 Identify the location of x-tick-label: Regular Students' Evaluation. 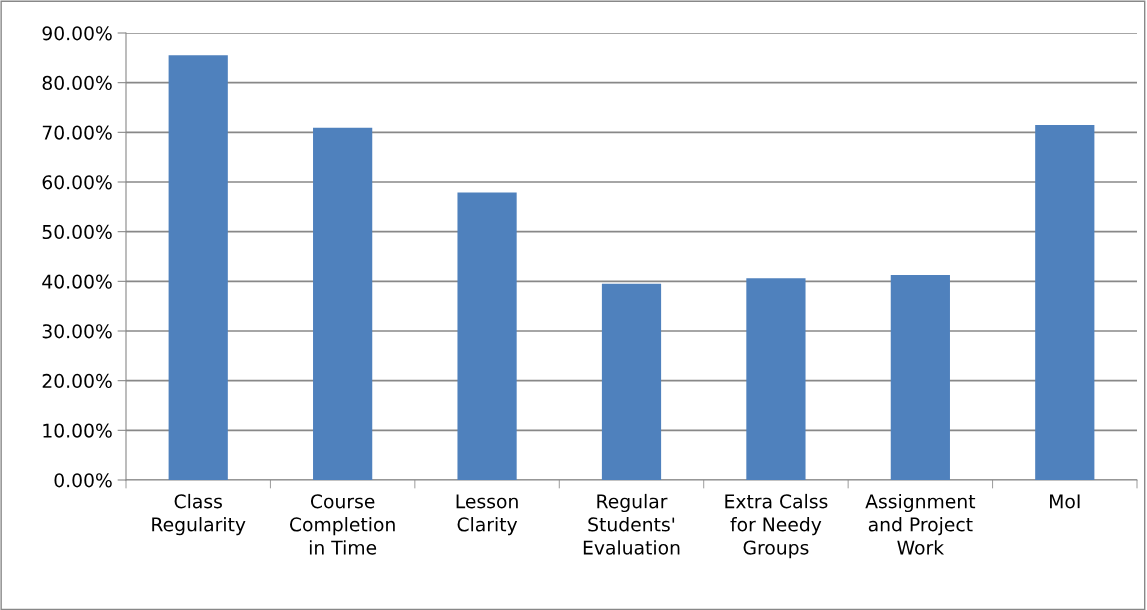
(631, 524).